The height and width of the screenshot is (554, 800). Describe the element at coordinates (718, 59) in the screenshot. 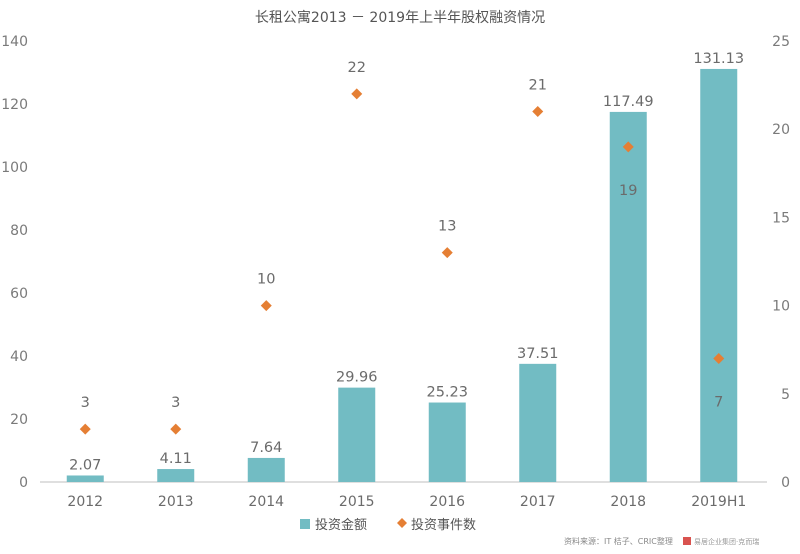

I see `bar-value-label: 131.13` at that location.